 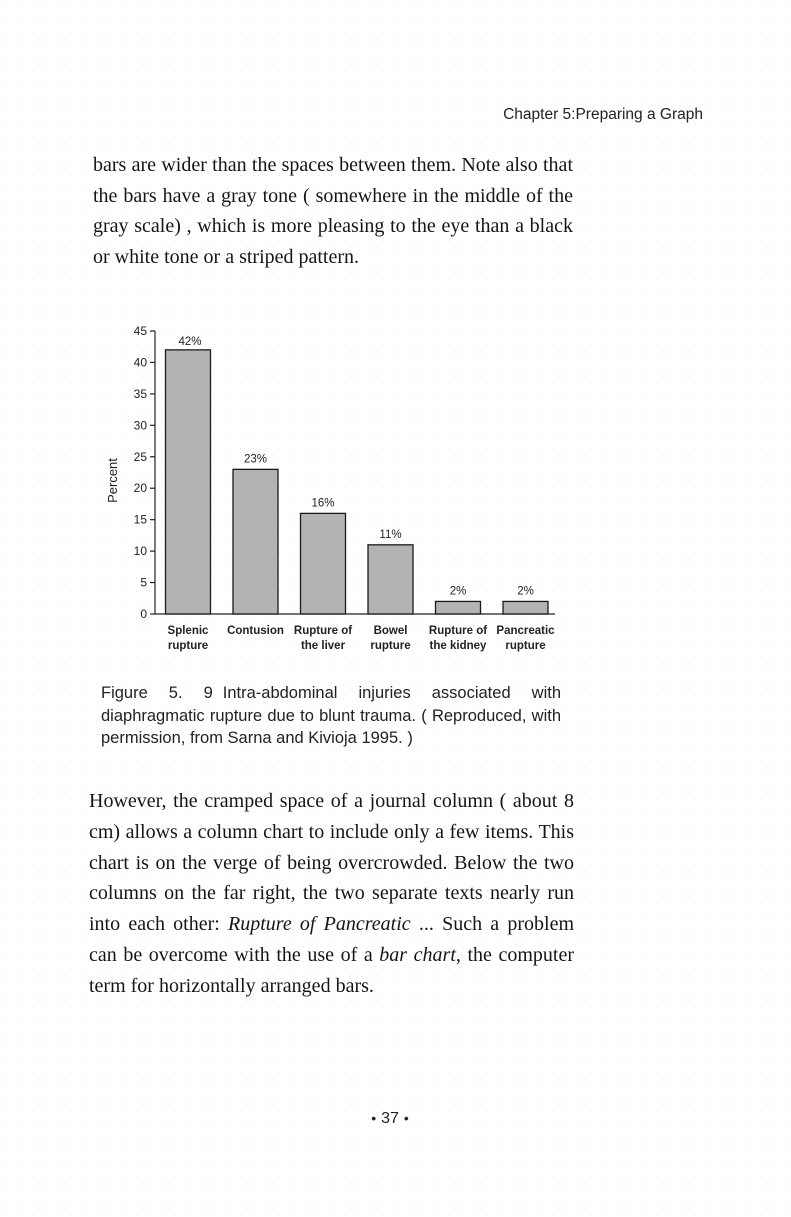 What do you see at coordinates (141, 425) in the screenshot?
I see `y-tick-label: 30` at bounding box center [141, 425].